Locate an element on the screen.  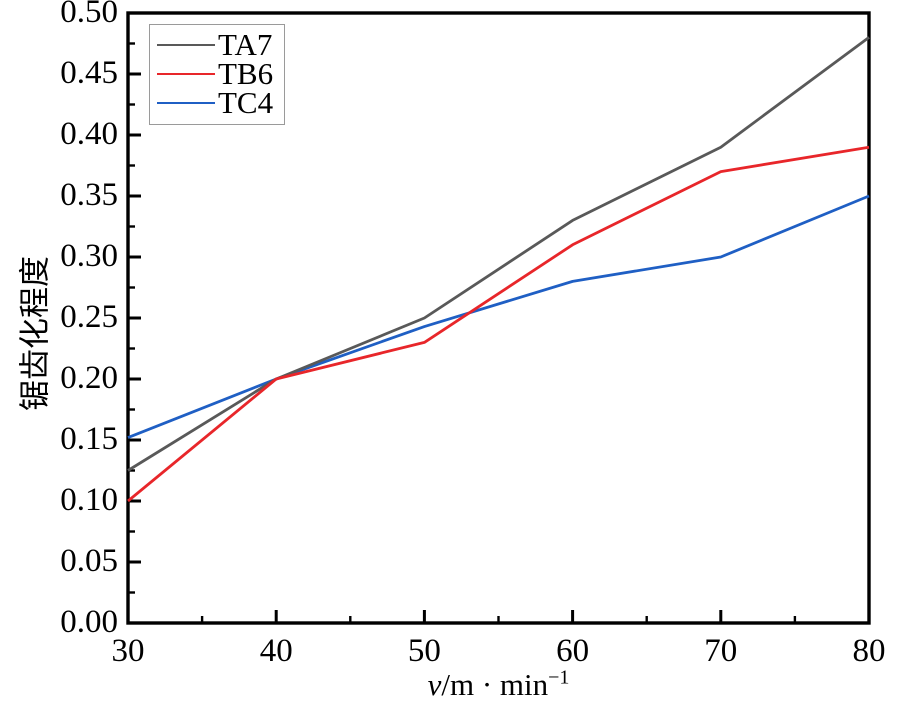
legend-item: TC4 is located at coordinates (217, 102).